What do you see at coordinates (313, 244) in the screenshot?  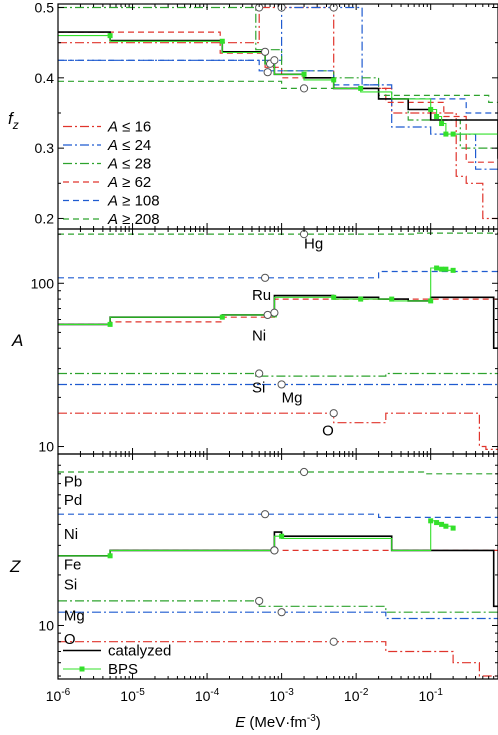 I see `A-element-label: Hg` at bounding box center [313, 244].